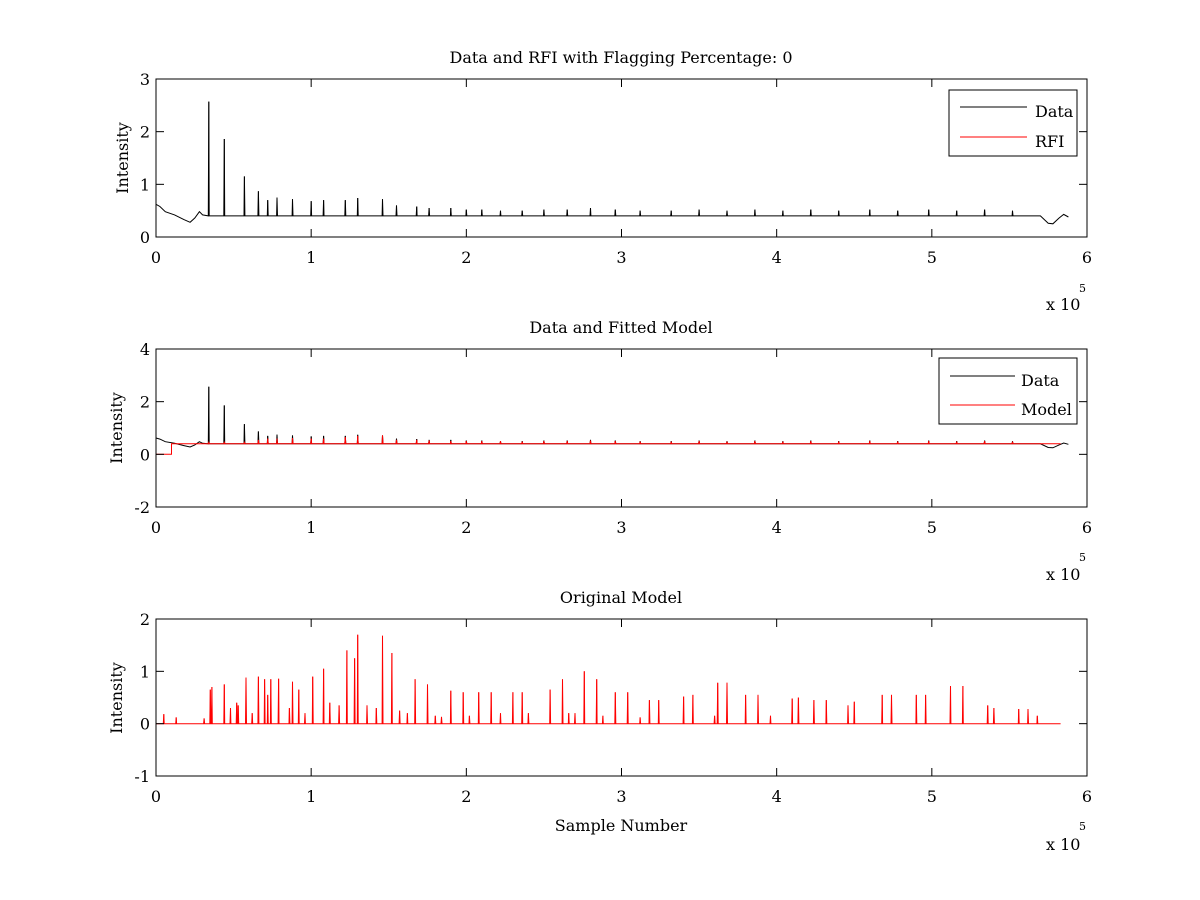 Image resolution: width=1200 pixels, height=900 pixels. What do you see at coordinates (621, 597) in the screenshot?
I see `subplot-3-title: Original Model` at bounding box center [621, 597].